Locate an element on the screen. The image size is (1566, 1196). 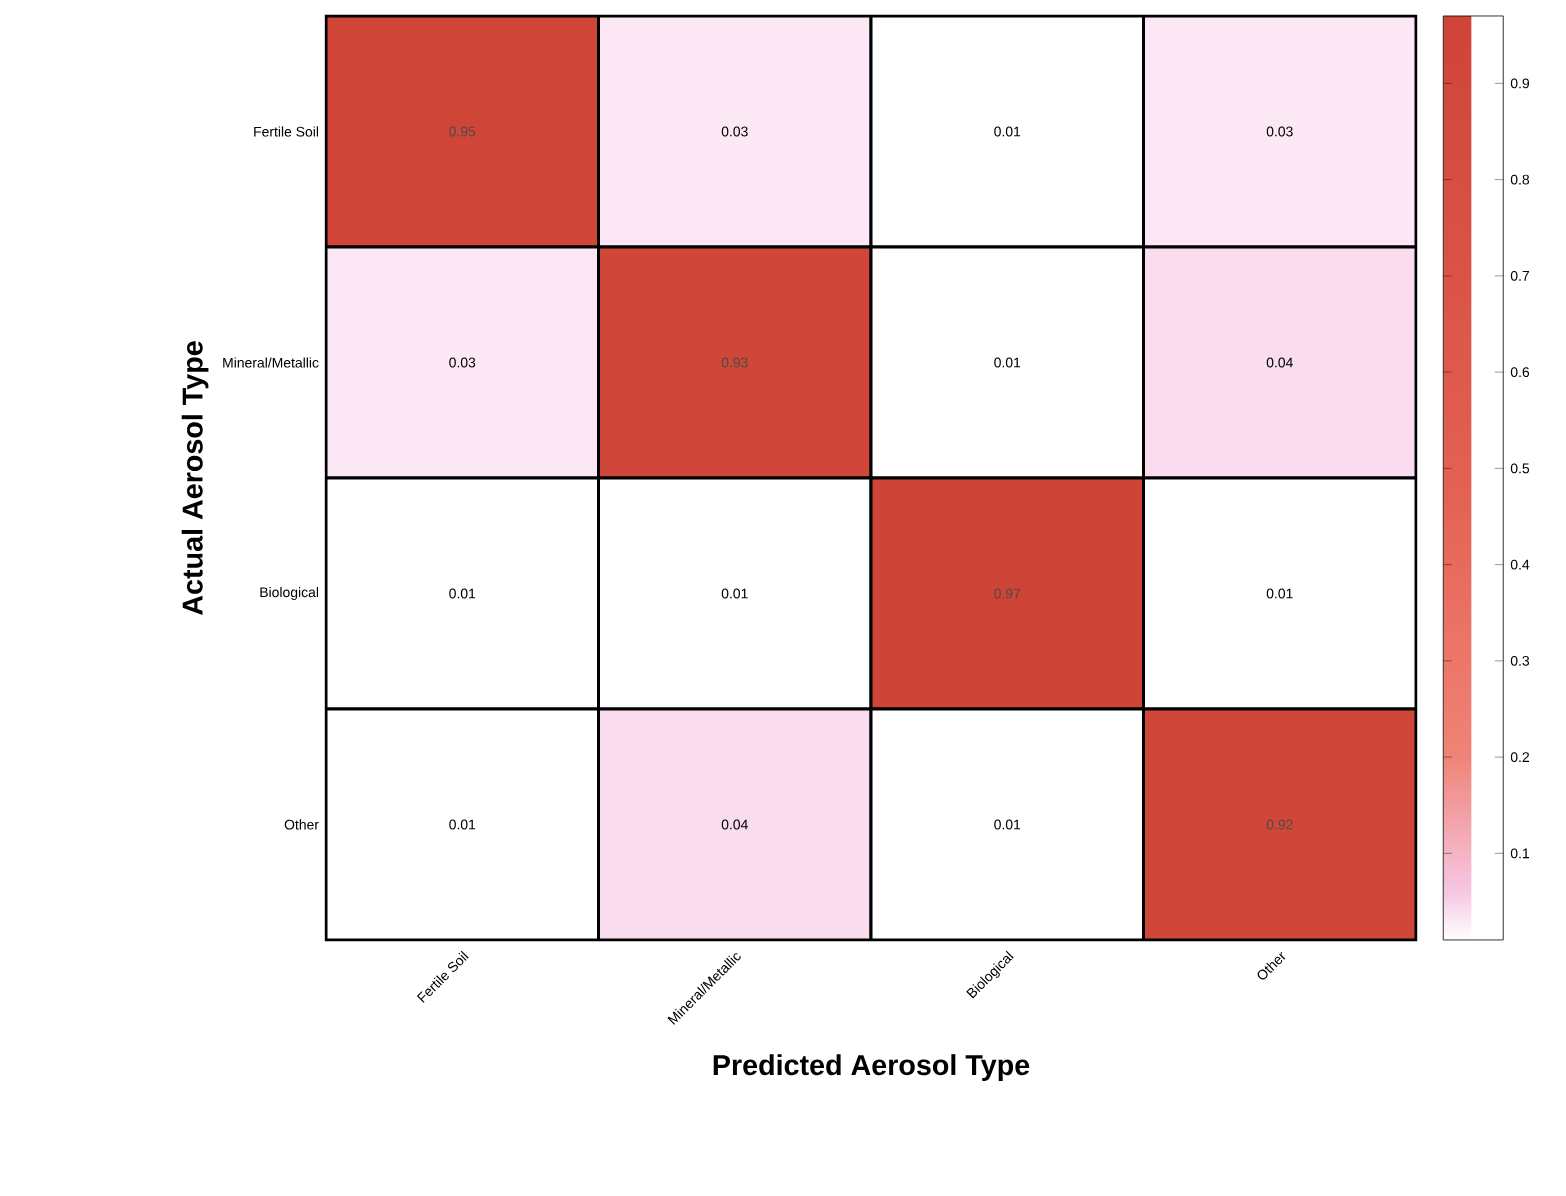
y-axis-title: Actual Aerosol Type is located at coordinates (195, 478).